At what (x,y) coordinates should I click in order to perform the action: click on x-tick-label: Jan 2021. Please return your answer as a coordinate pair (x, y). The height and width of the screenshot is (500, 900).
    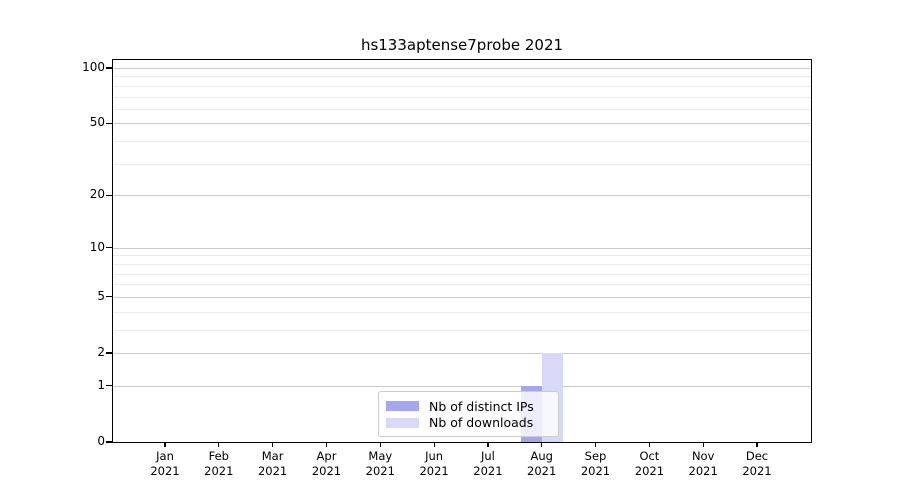
    Looking at the image, I should click on (165, 463).